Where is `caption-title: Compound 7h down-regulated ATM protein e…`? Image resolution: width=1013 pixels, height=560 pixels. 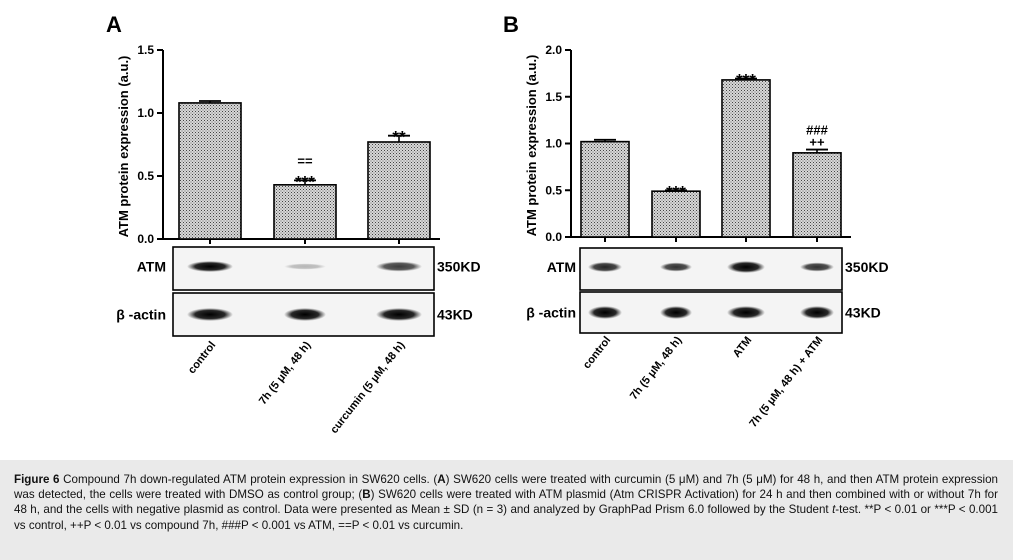 caption-title: Compound 7h down-regulated ATM protein e… is located at coordinates (250, 479).